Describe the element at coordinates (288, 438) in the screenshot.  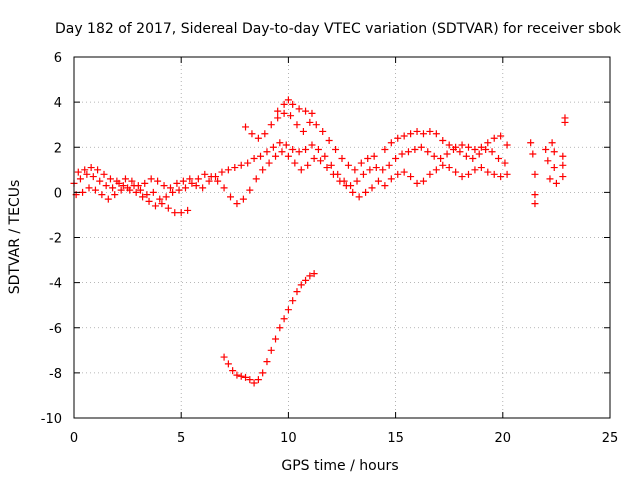
I see `x-tick-label: 10` at that location.